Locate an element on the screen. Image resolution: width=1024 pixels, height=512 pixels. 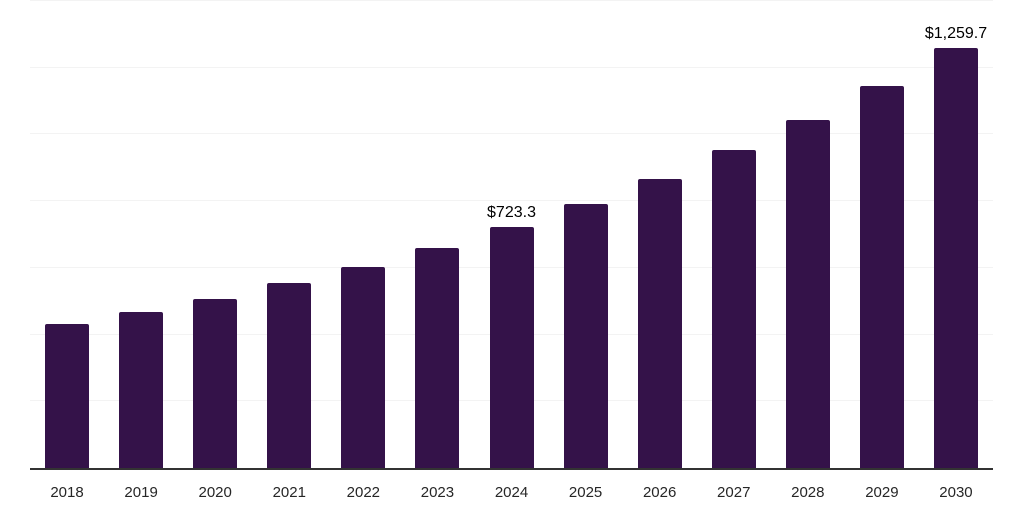
bar-slot-2019 is located at coordinates (141, 234).